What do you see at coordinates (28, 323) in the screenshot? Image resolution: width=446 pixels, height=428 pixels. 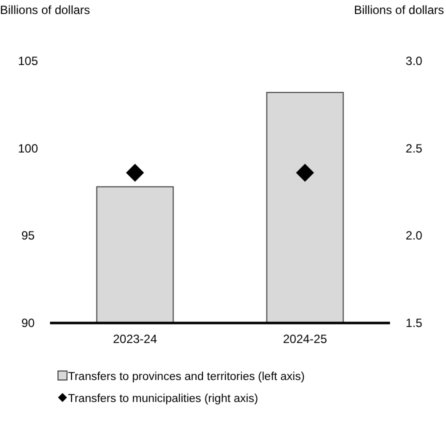 I see `y-tick-label: 90` at bounding box center [28, 323].